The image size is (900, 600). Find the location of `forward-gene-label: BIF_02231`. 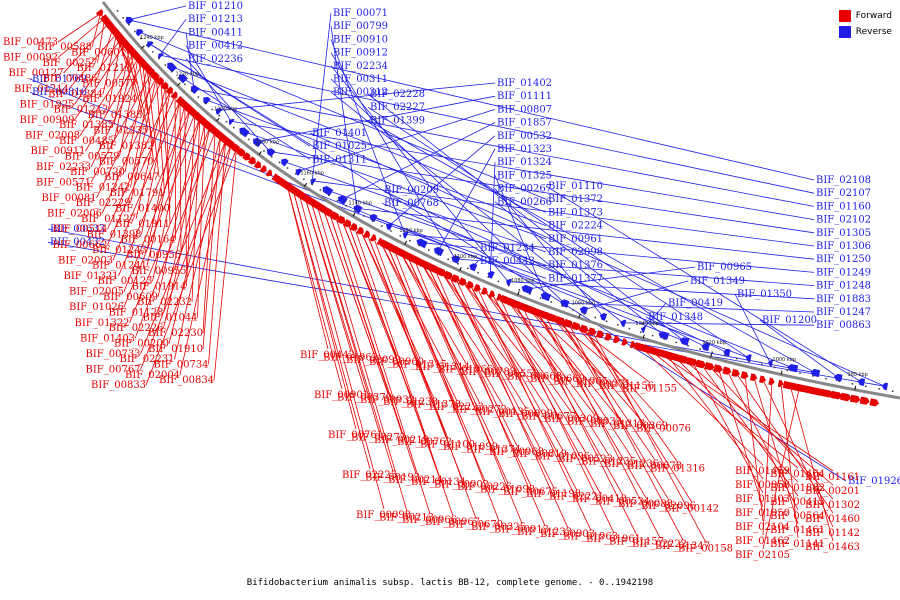

forward-gene-label: BIF_02231 is located at coordinates (147, 359).